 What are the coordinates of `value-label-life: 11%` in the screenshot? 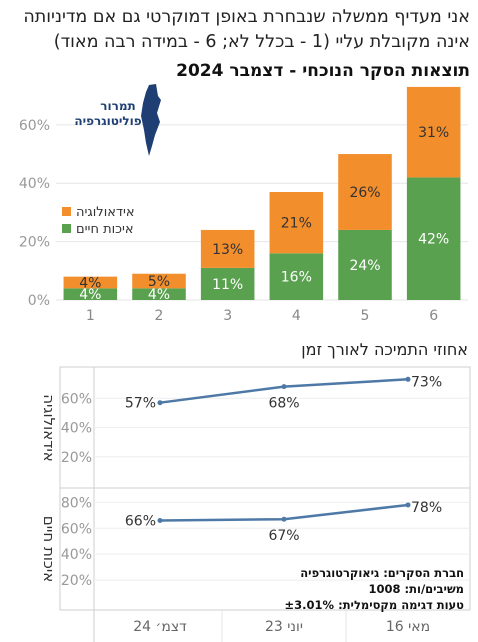 It's located at (227, 285).